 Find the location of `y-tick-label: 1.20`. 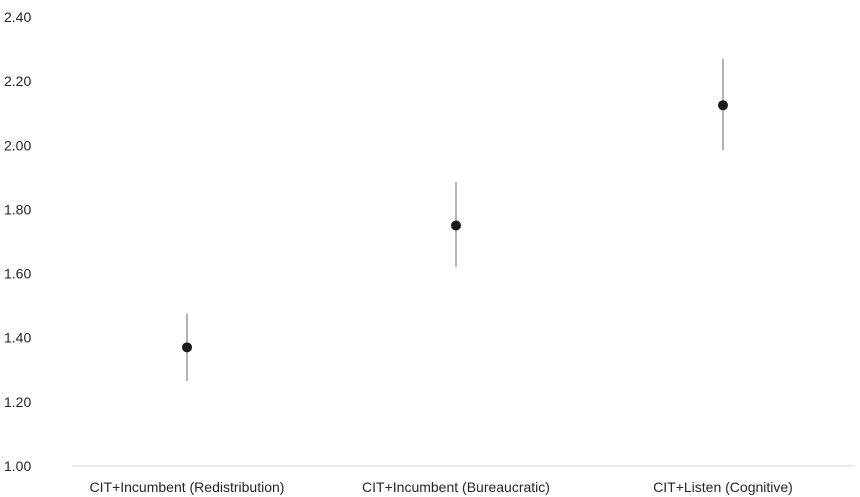

y-tick-label: 1.20 is located at coordinates (17, 402).